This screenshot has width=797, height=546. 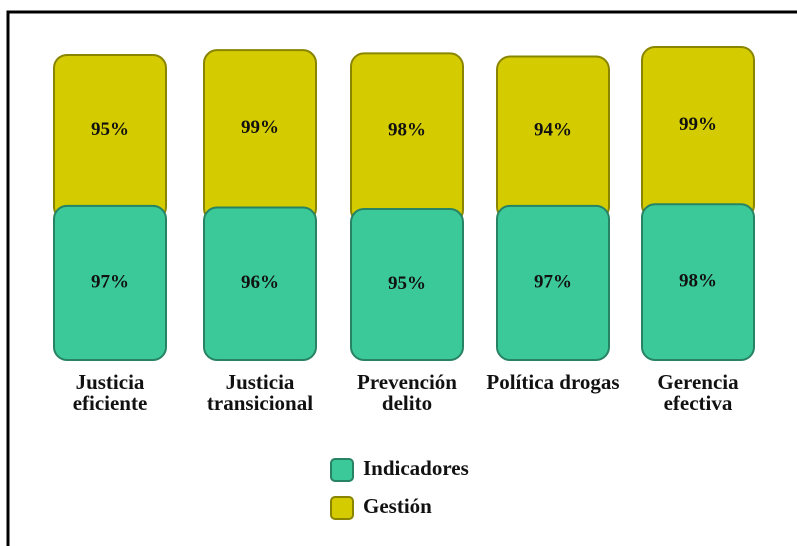 I want to click on category-label: Política drogas, so click(x=553, y=382).